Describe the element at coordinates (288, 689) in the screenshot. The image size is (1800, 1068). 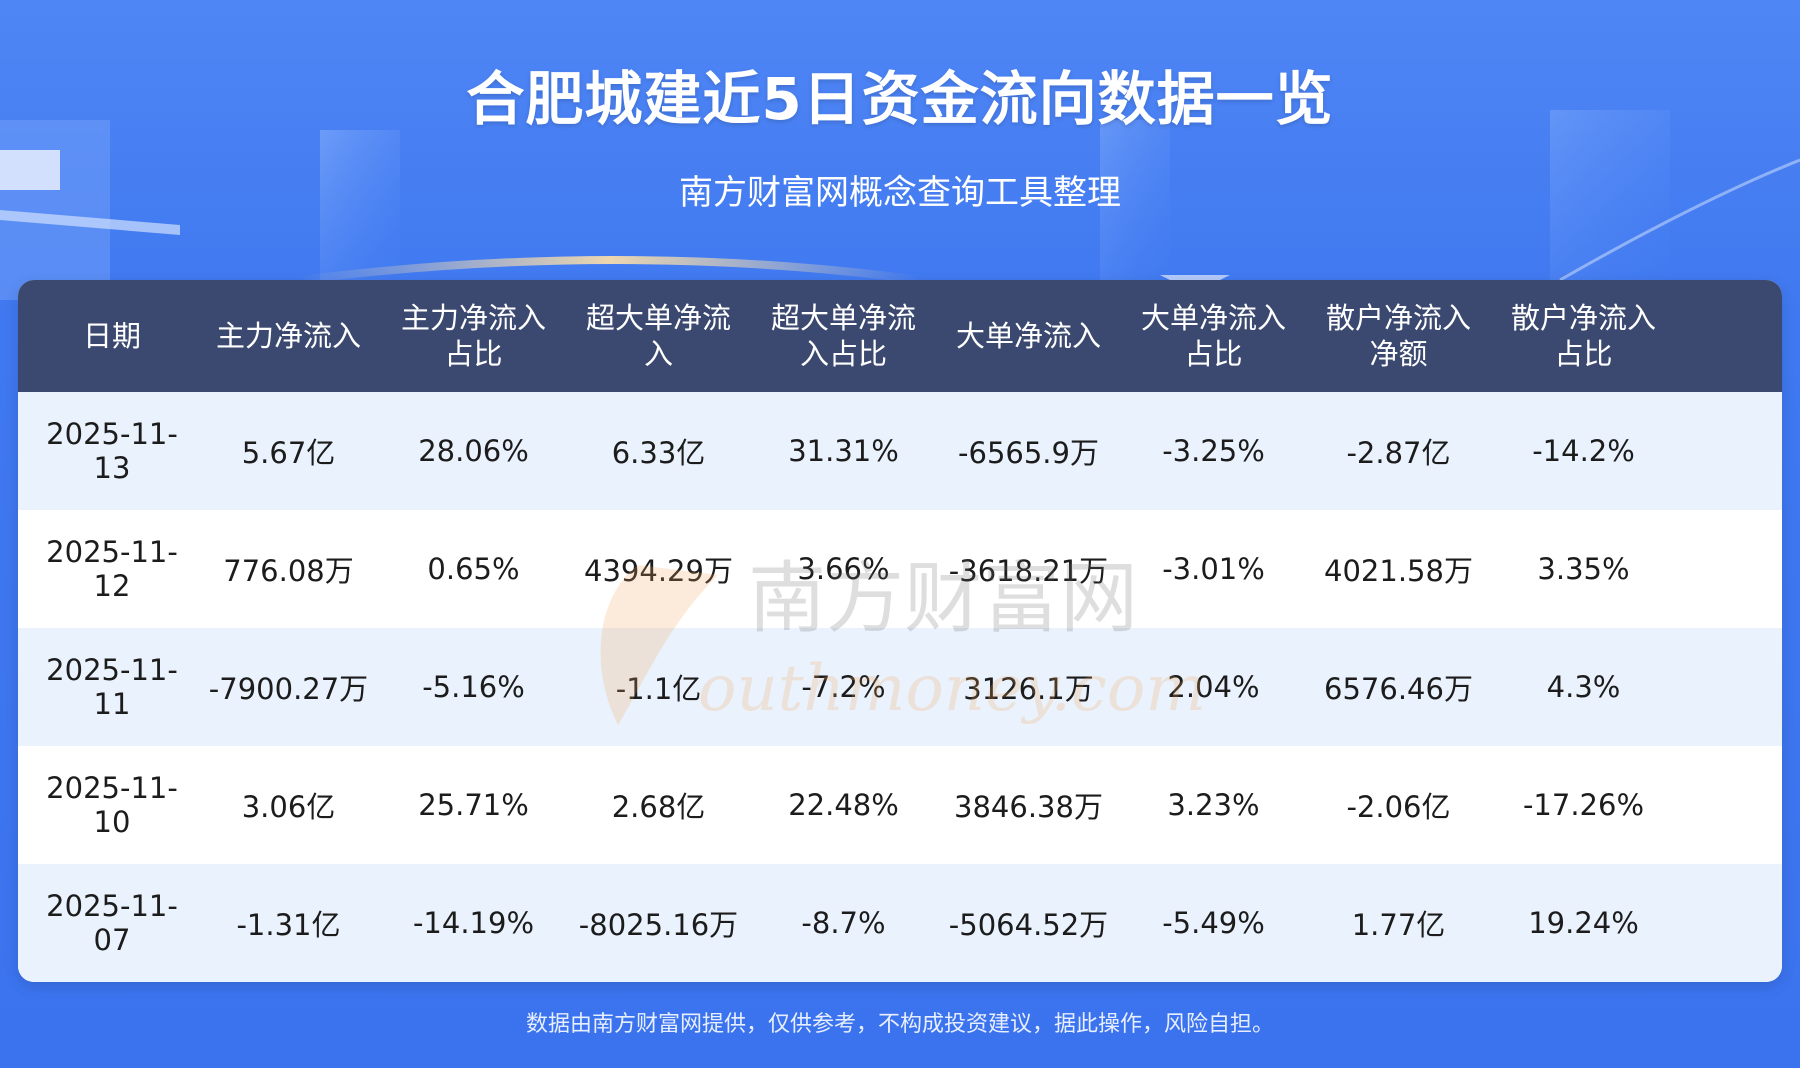
I see `value-cell: -7900.27万` at that location.